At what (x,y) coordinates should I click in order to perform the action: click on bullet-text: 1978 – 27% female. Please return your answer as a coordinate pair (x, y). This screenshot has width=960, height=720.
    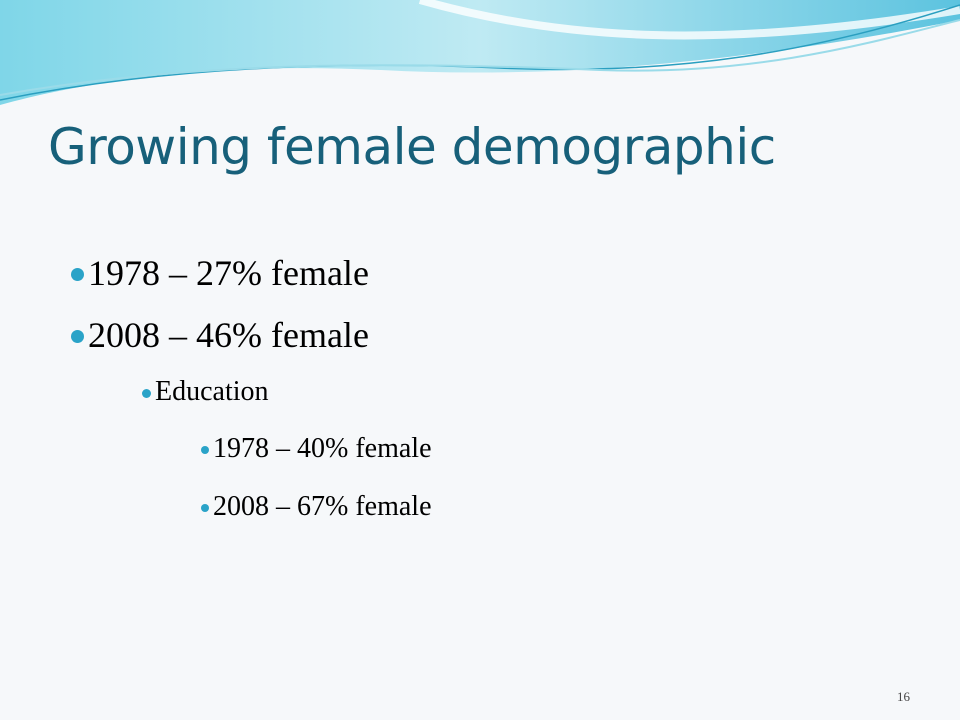
    Looking at the image, I should click on (228, 273).